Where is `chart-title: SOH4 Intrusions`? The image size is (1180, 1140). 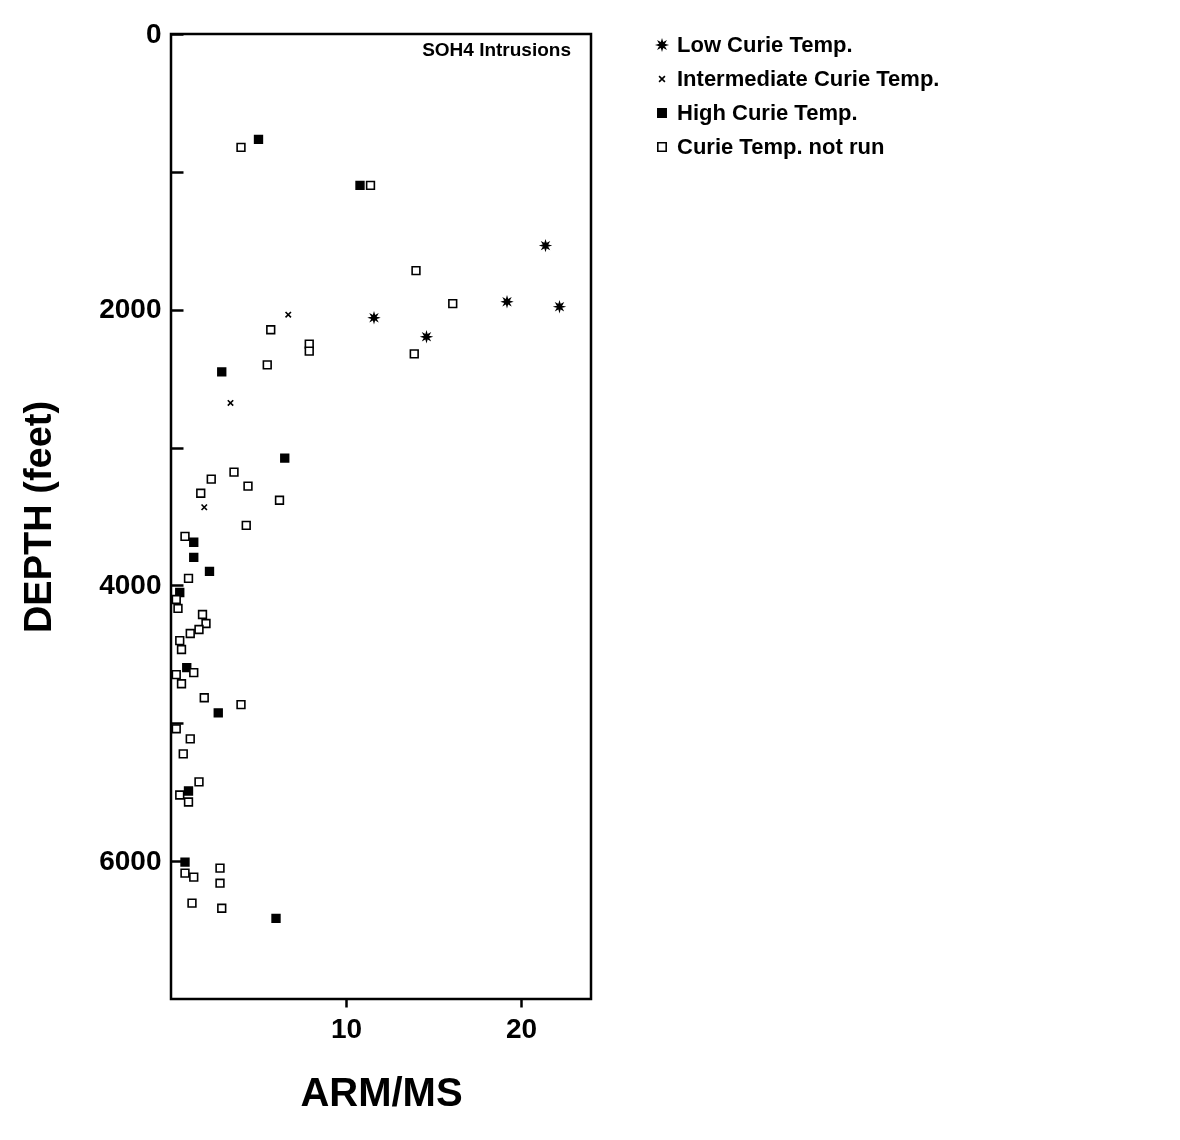
chart-title: SOH4 Intrusions is located at coordinates (496, 49).